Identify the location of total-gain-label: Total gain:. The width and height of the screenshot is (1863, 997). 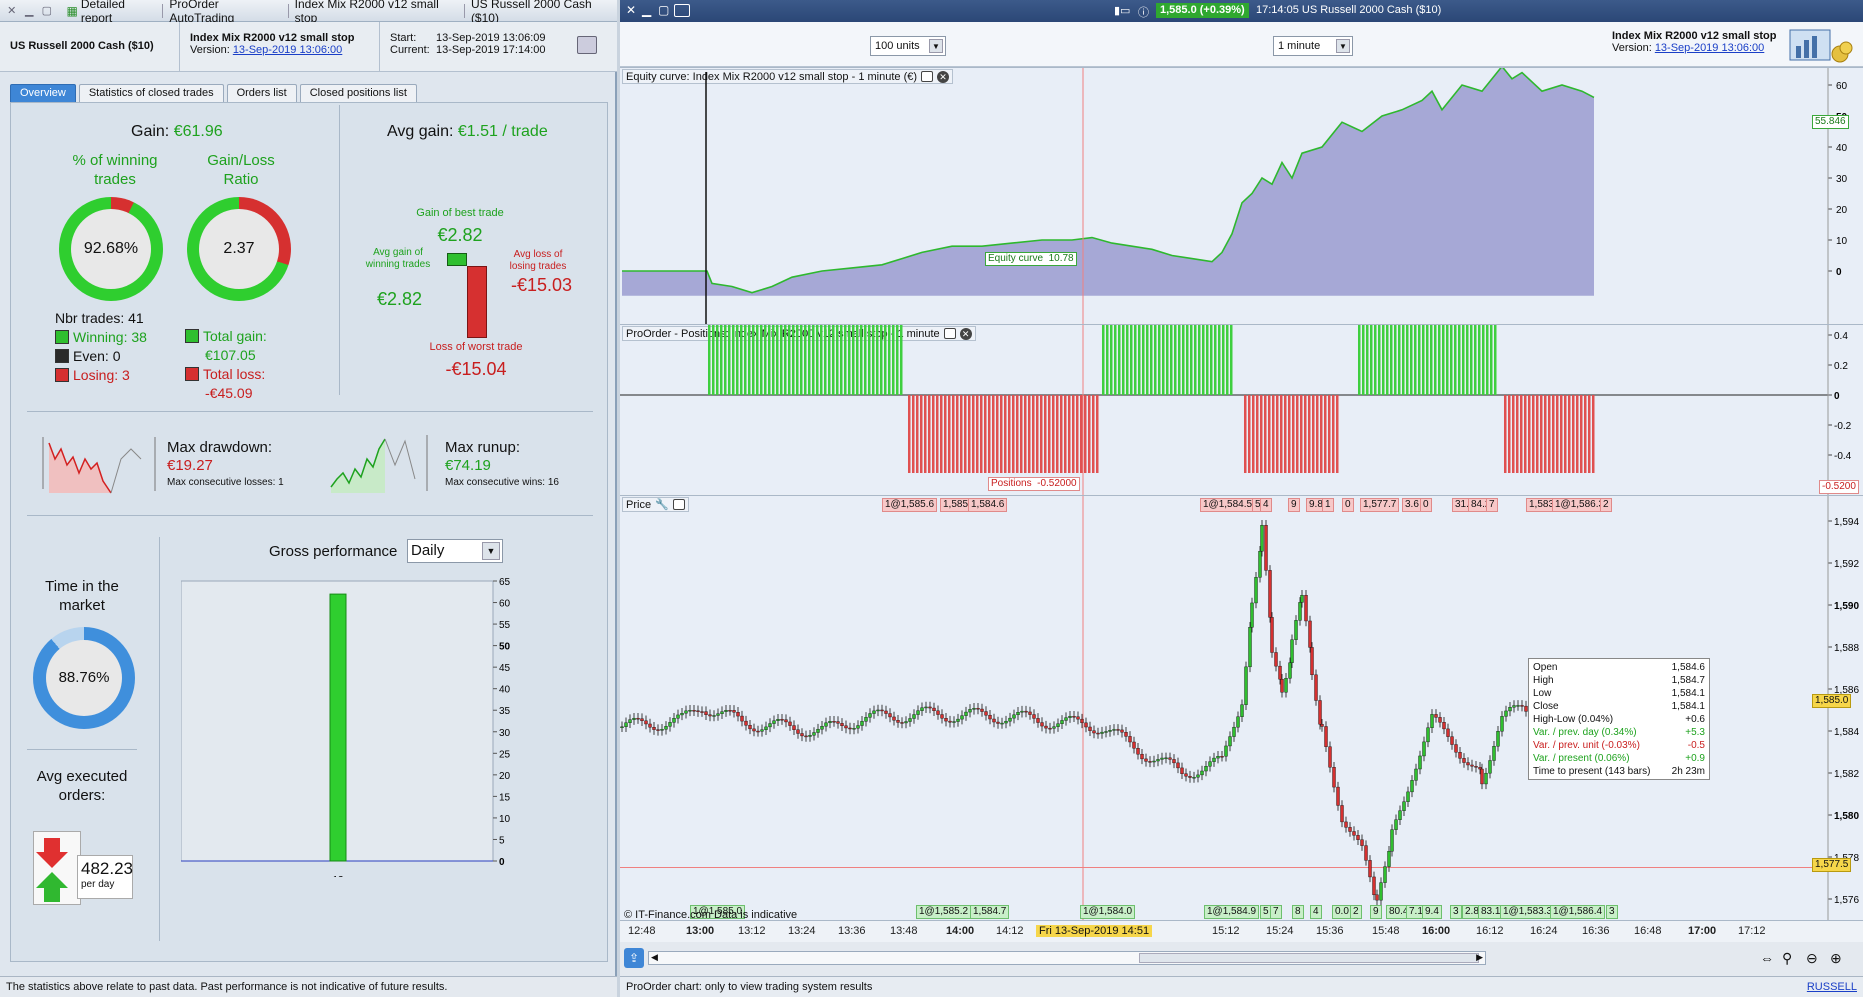
(235, 336).